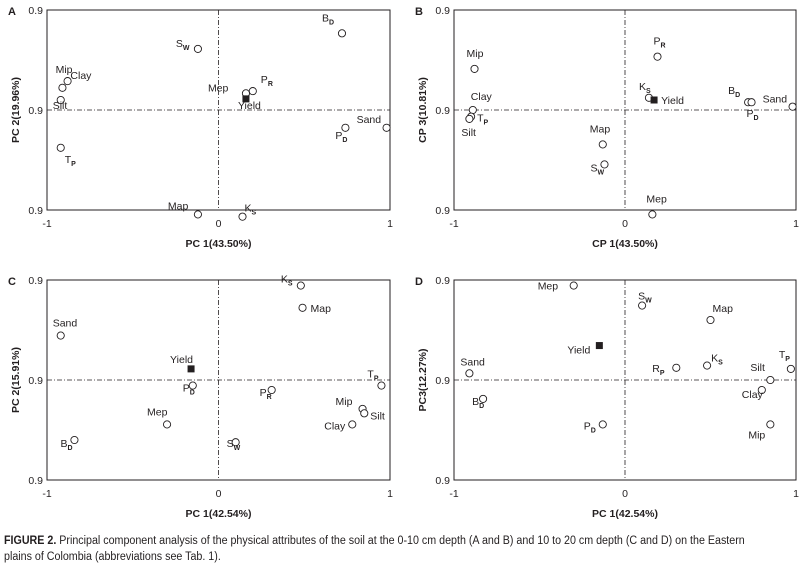 Image resolution: width=808 pixels, height=569 pixels. Describe the element at coordinates (12, 282) in the screenshot. I see `panel-label: C` at that location.